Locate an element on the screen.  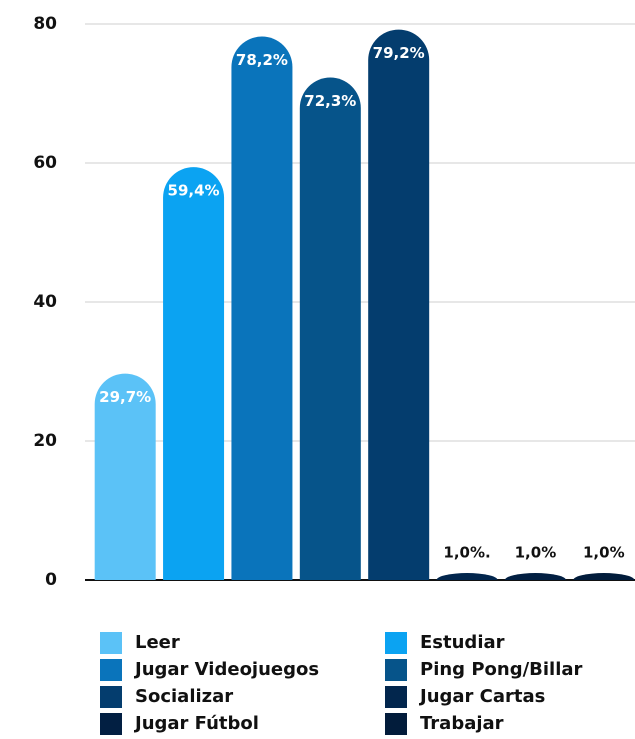
data-label: 59,4% is located at coordinates (194, 191).